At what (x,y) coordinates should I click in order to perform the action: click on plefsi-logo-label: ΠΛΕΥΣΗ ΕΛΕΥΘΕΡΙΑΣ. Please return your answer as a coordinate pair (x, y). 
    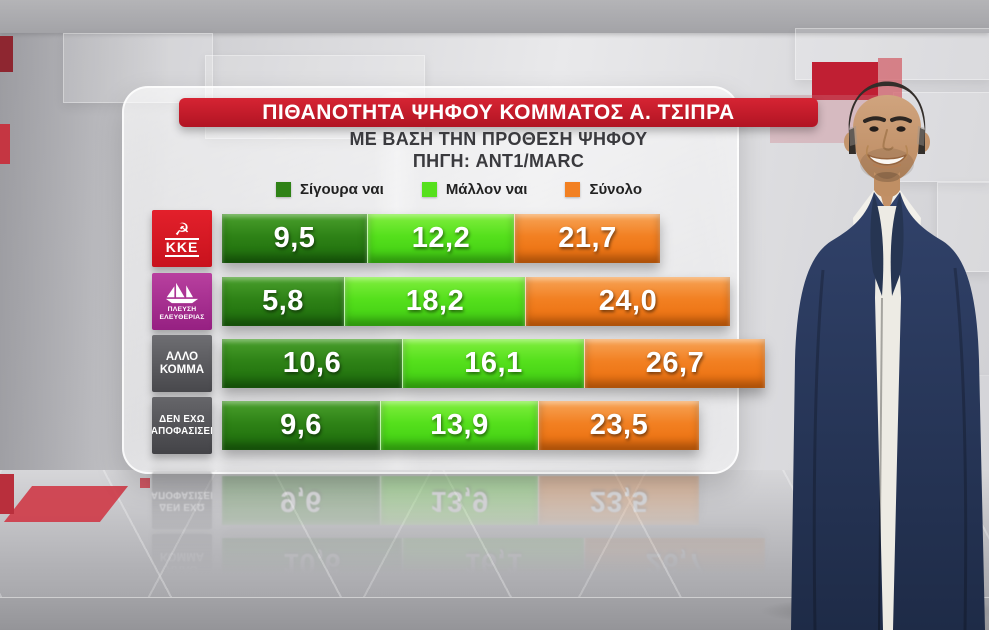
    Looking at the image, I should click on (181, 313).